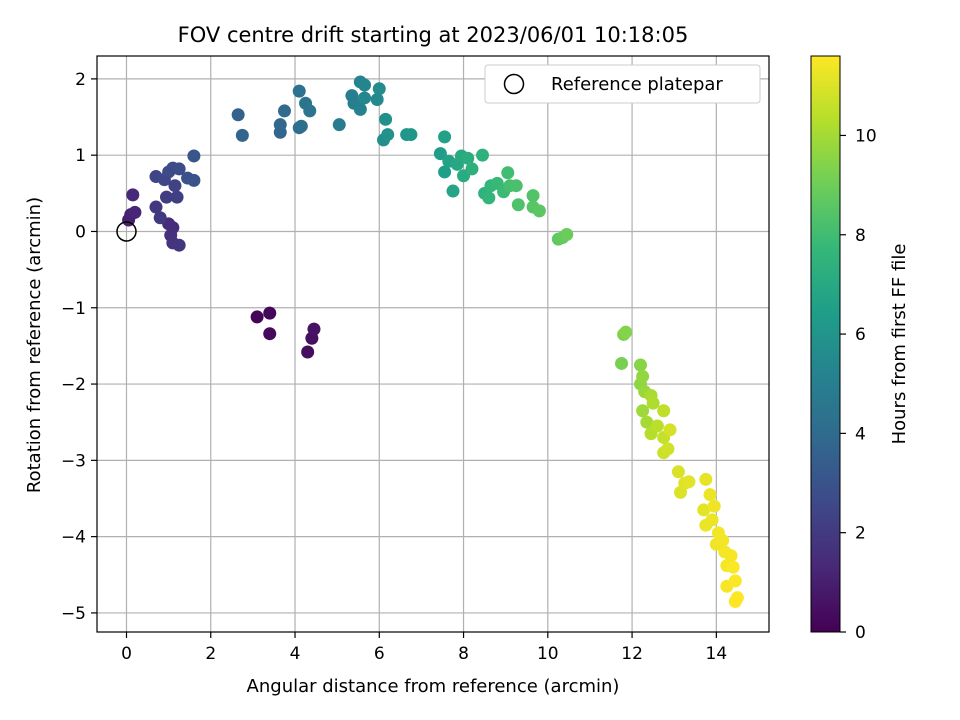 The image size is (960, 720). I want to click on colorbar-ticks: 0 2 4 6 8 10, so click(858, 384).